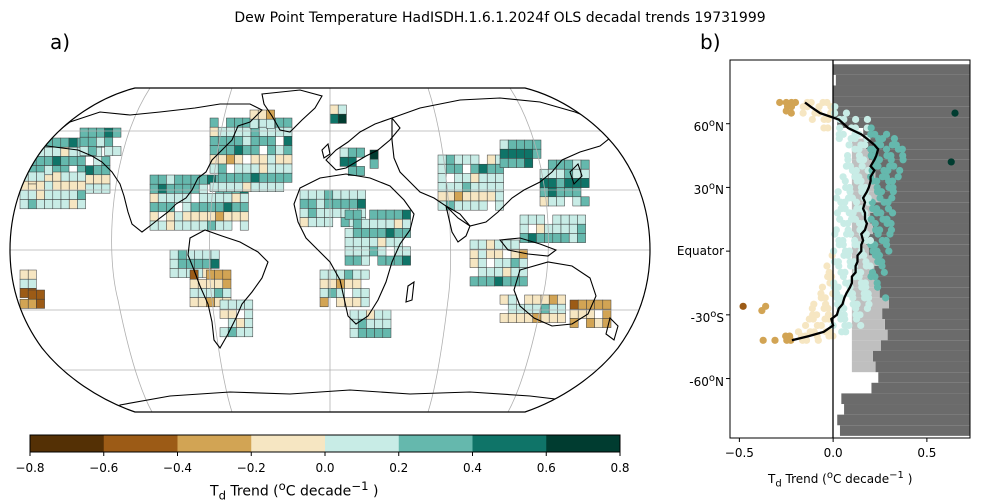  Describe the element at coordinates (294, 490) in the screenshot. I see `colorbar-label: Td Trend (oC decade−1 )` at that location.